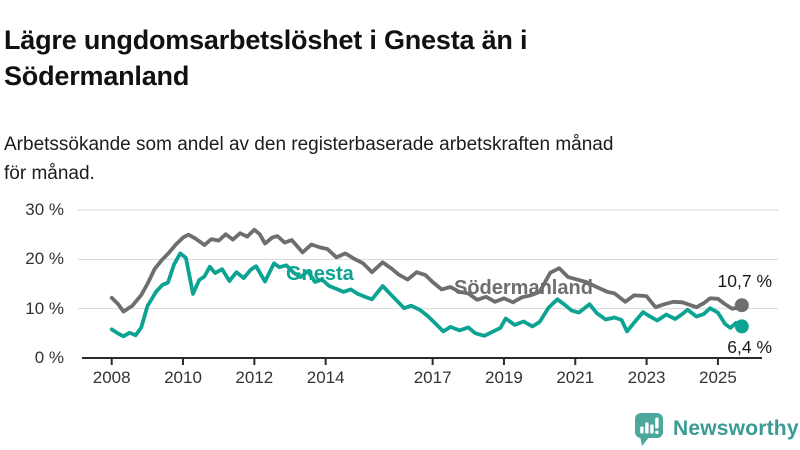 The image size is (800, 450). I want to click on y-tick-label: 30 %, so click(44, 209).